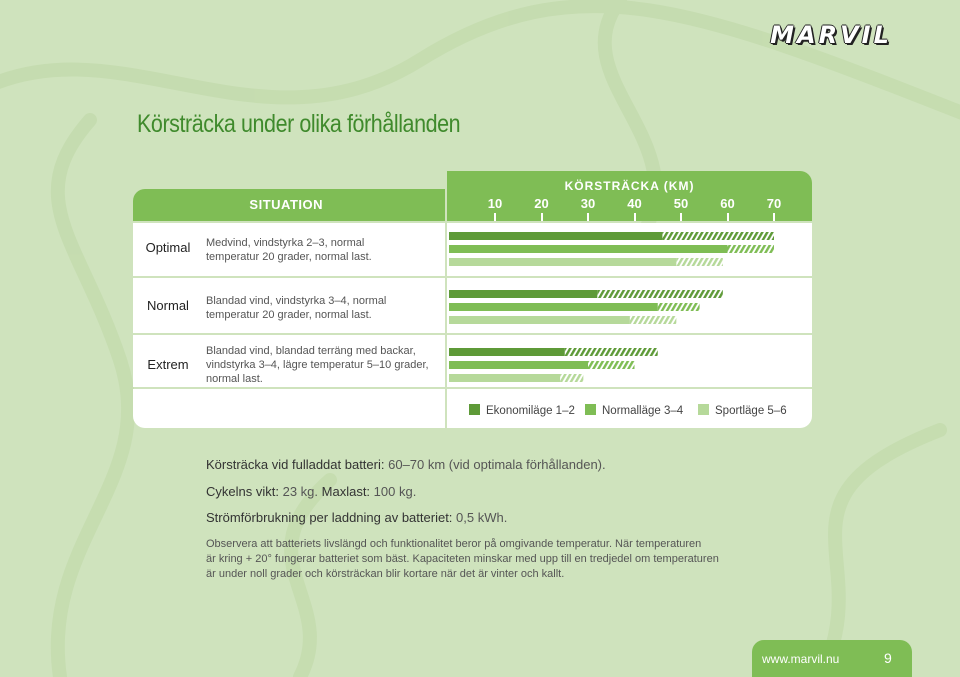 This screenshot has height=677, width=960. I want to click on legend-panel, so click(629, 408).